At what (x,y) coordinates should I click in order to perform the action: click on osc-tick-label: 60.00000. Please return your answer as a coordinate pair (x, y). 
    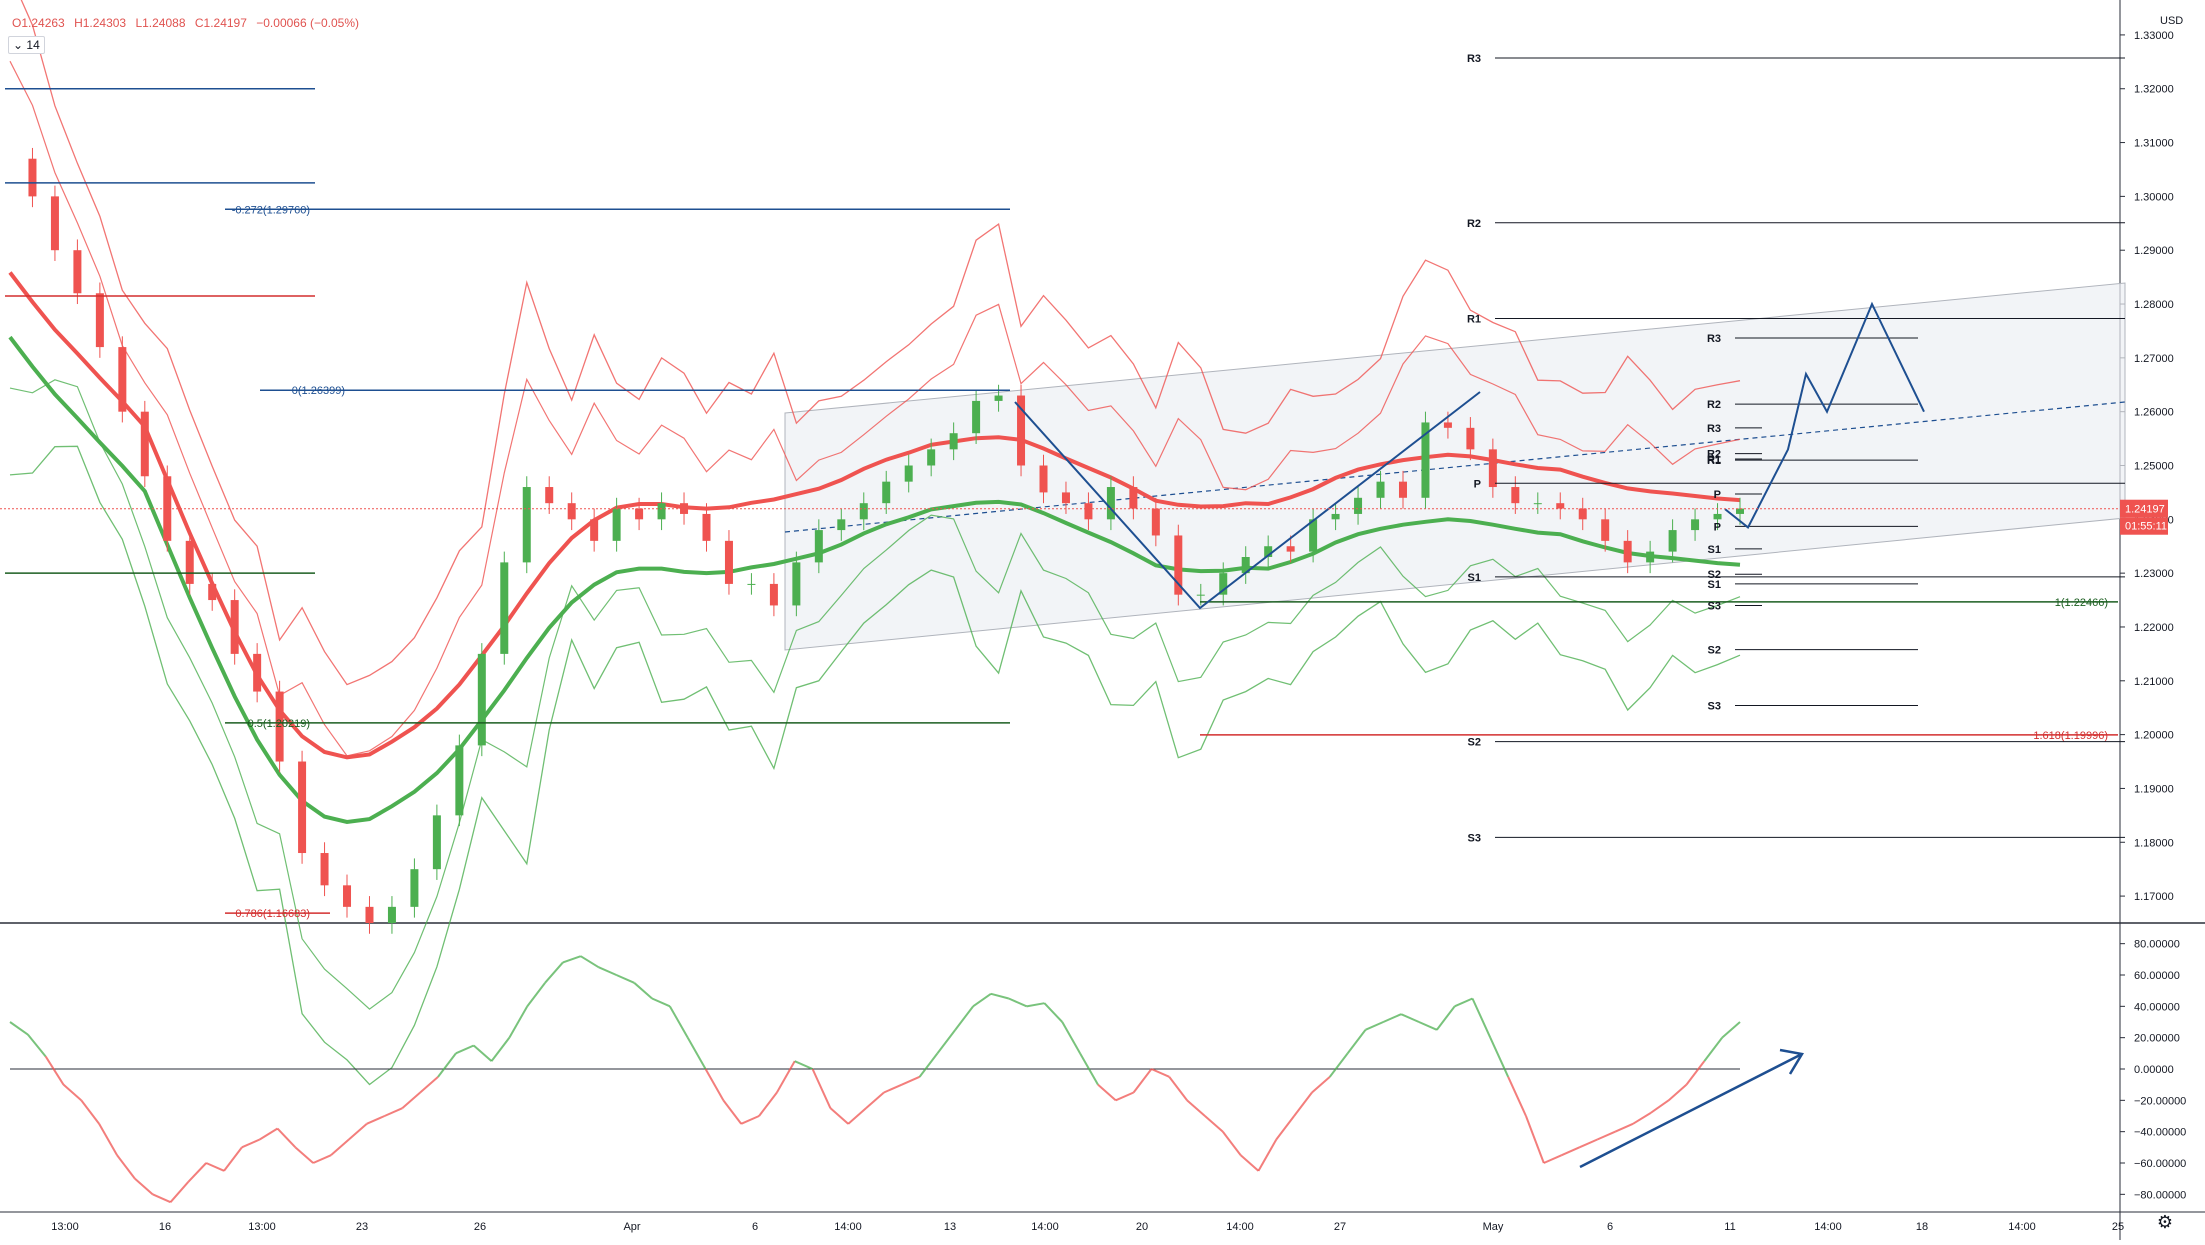
    Looking at the image, I should click on (2157, 976).